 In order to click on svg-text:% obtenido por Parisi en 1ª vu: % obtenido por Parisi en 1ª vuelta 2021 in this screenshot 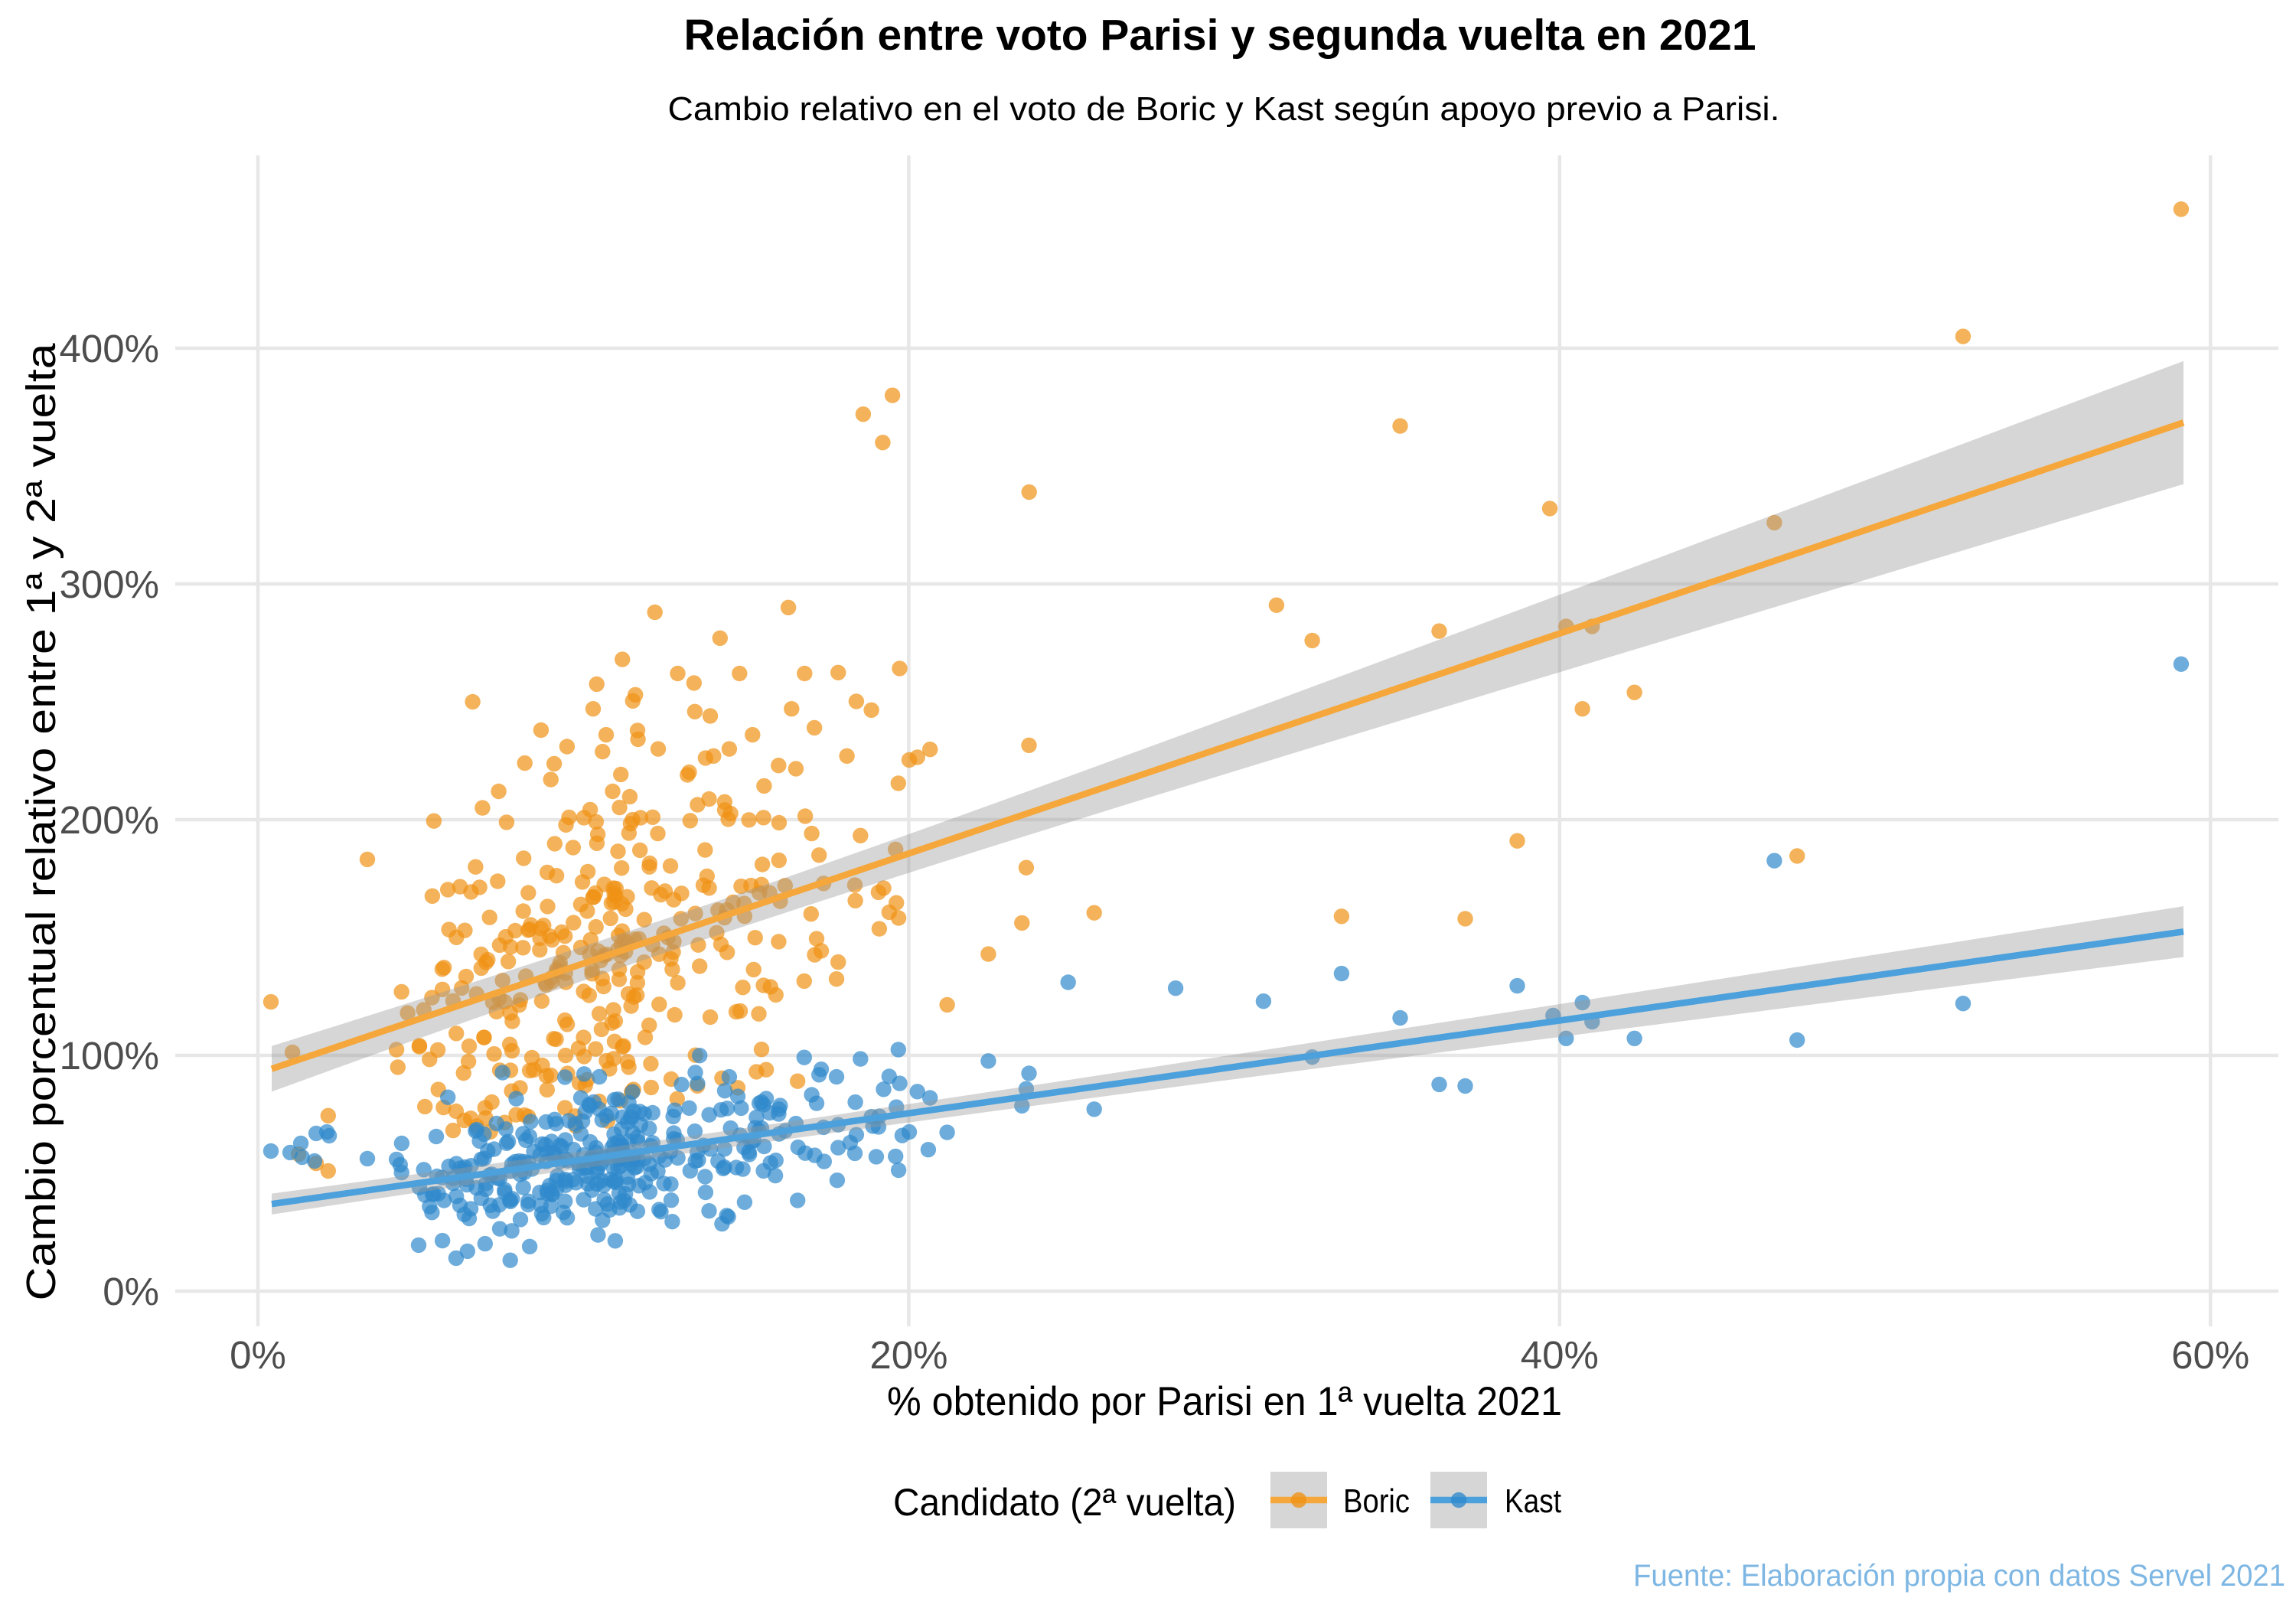, I will do `click(1224, 1401)`.